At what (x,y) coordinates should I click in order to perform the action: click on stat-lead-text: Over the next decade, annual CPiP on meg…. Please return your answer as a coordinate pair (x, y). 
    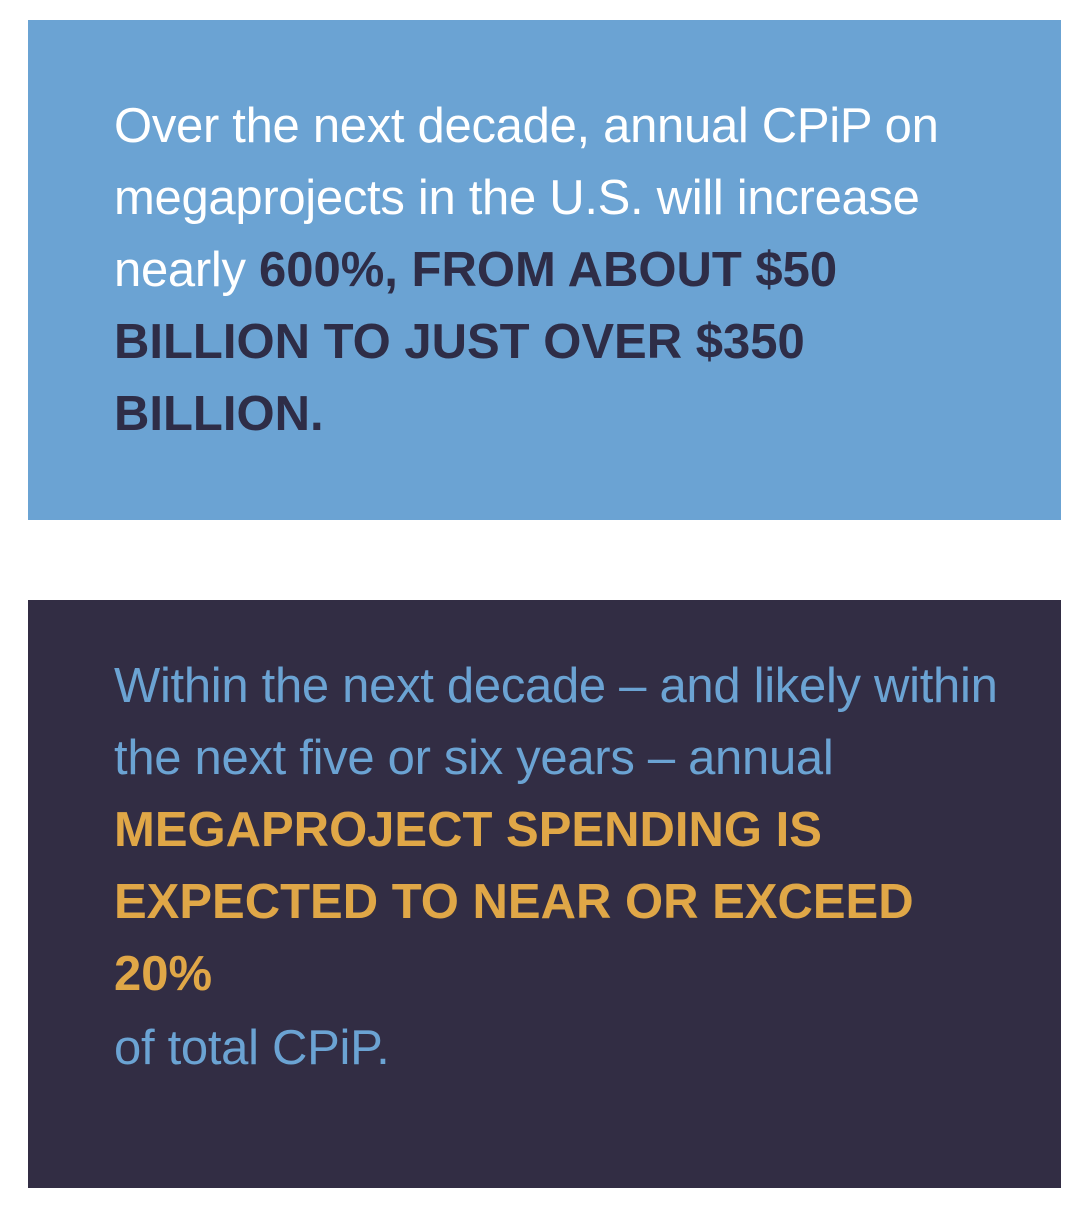
    Looking at the image, I should click on (526, 198).